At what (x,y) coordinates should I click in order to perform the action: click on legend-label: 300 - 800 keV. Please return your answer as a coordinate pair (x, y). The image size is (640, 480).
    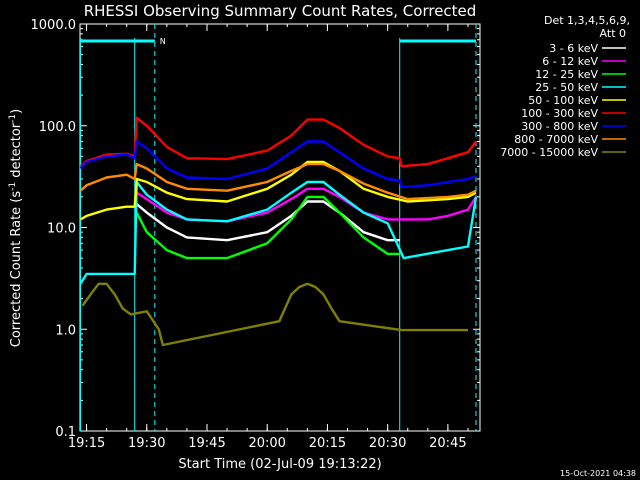
    Looking at the image, I should click on (559, 126).